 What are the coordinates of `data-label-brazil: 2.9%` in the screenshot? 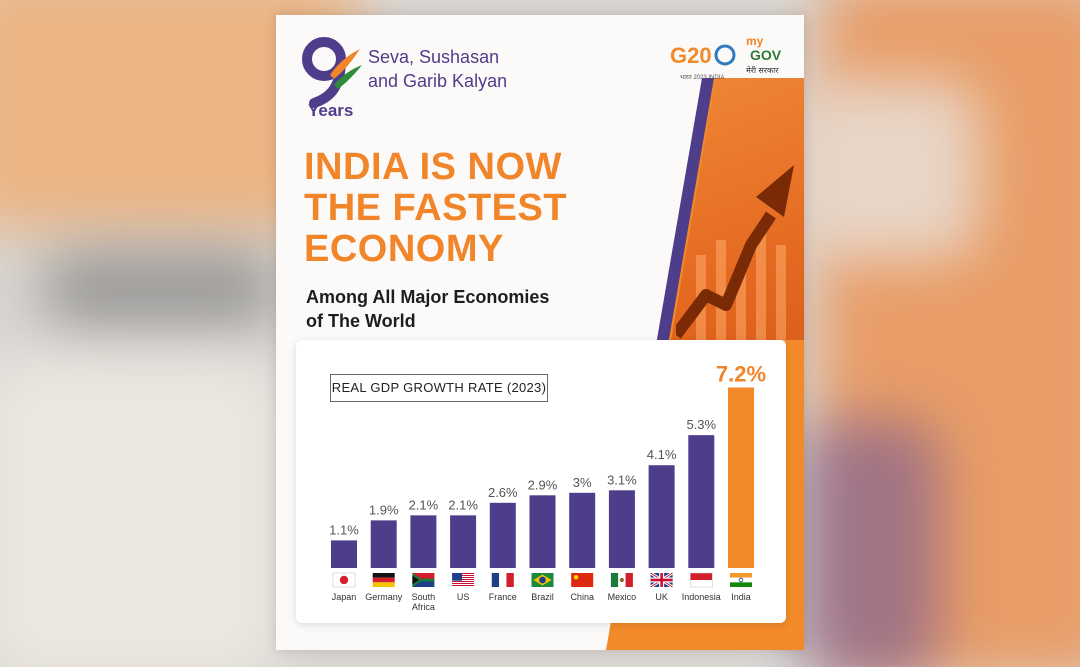 It's located at (543, 484).